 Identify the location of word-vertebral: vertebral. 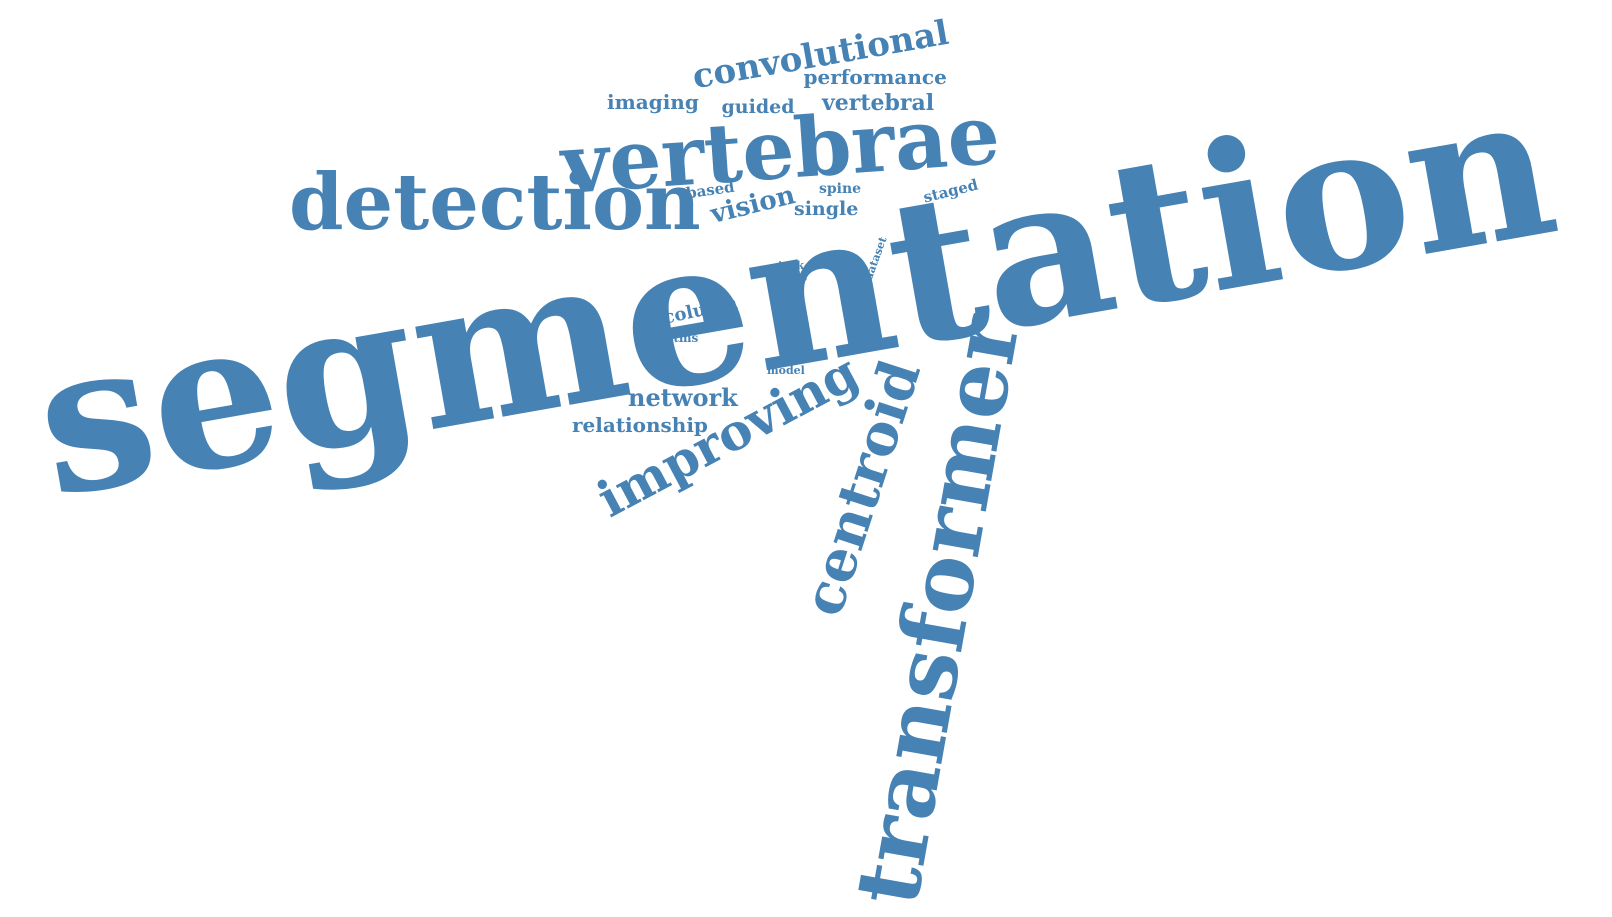
(878, 103).